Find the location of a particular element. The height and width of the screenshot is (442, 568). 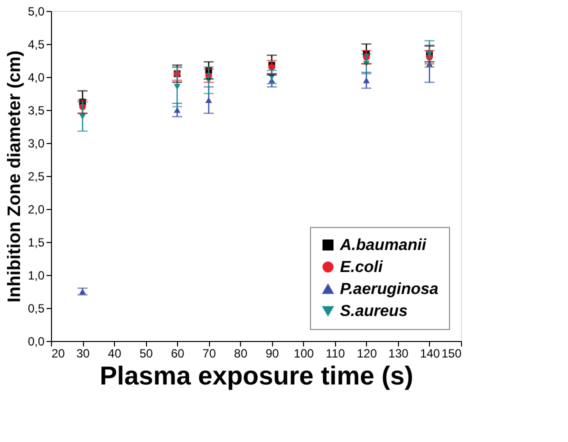

y-tick-label: 2,5 is located at coordinates (36, 177).